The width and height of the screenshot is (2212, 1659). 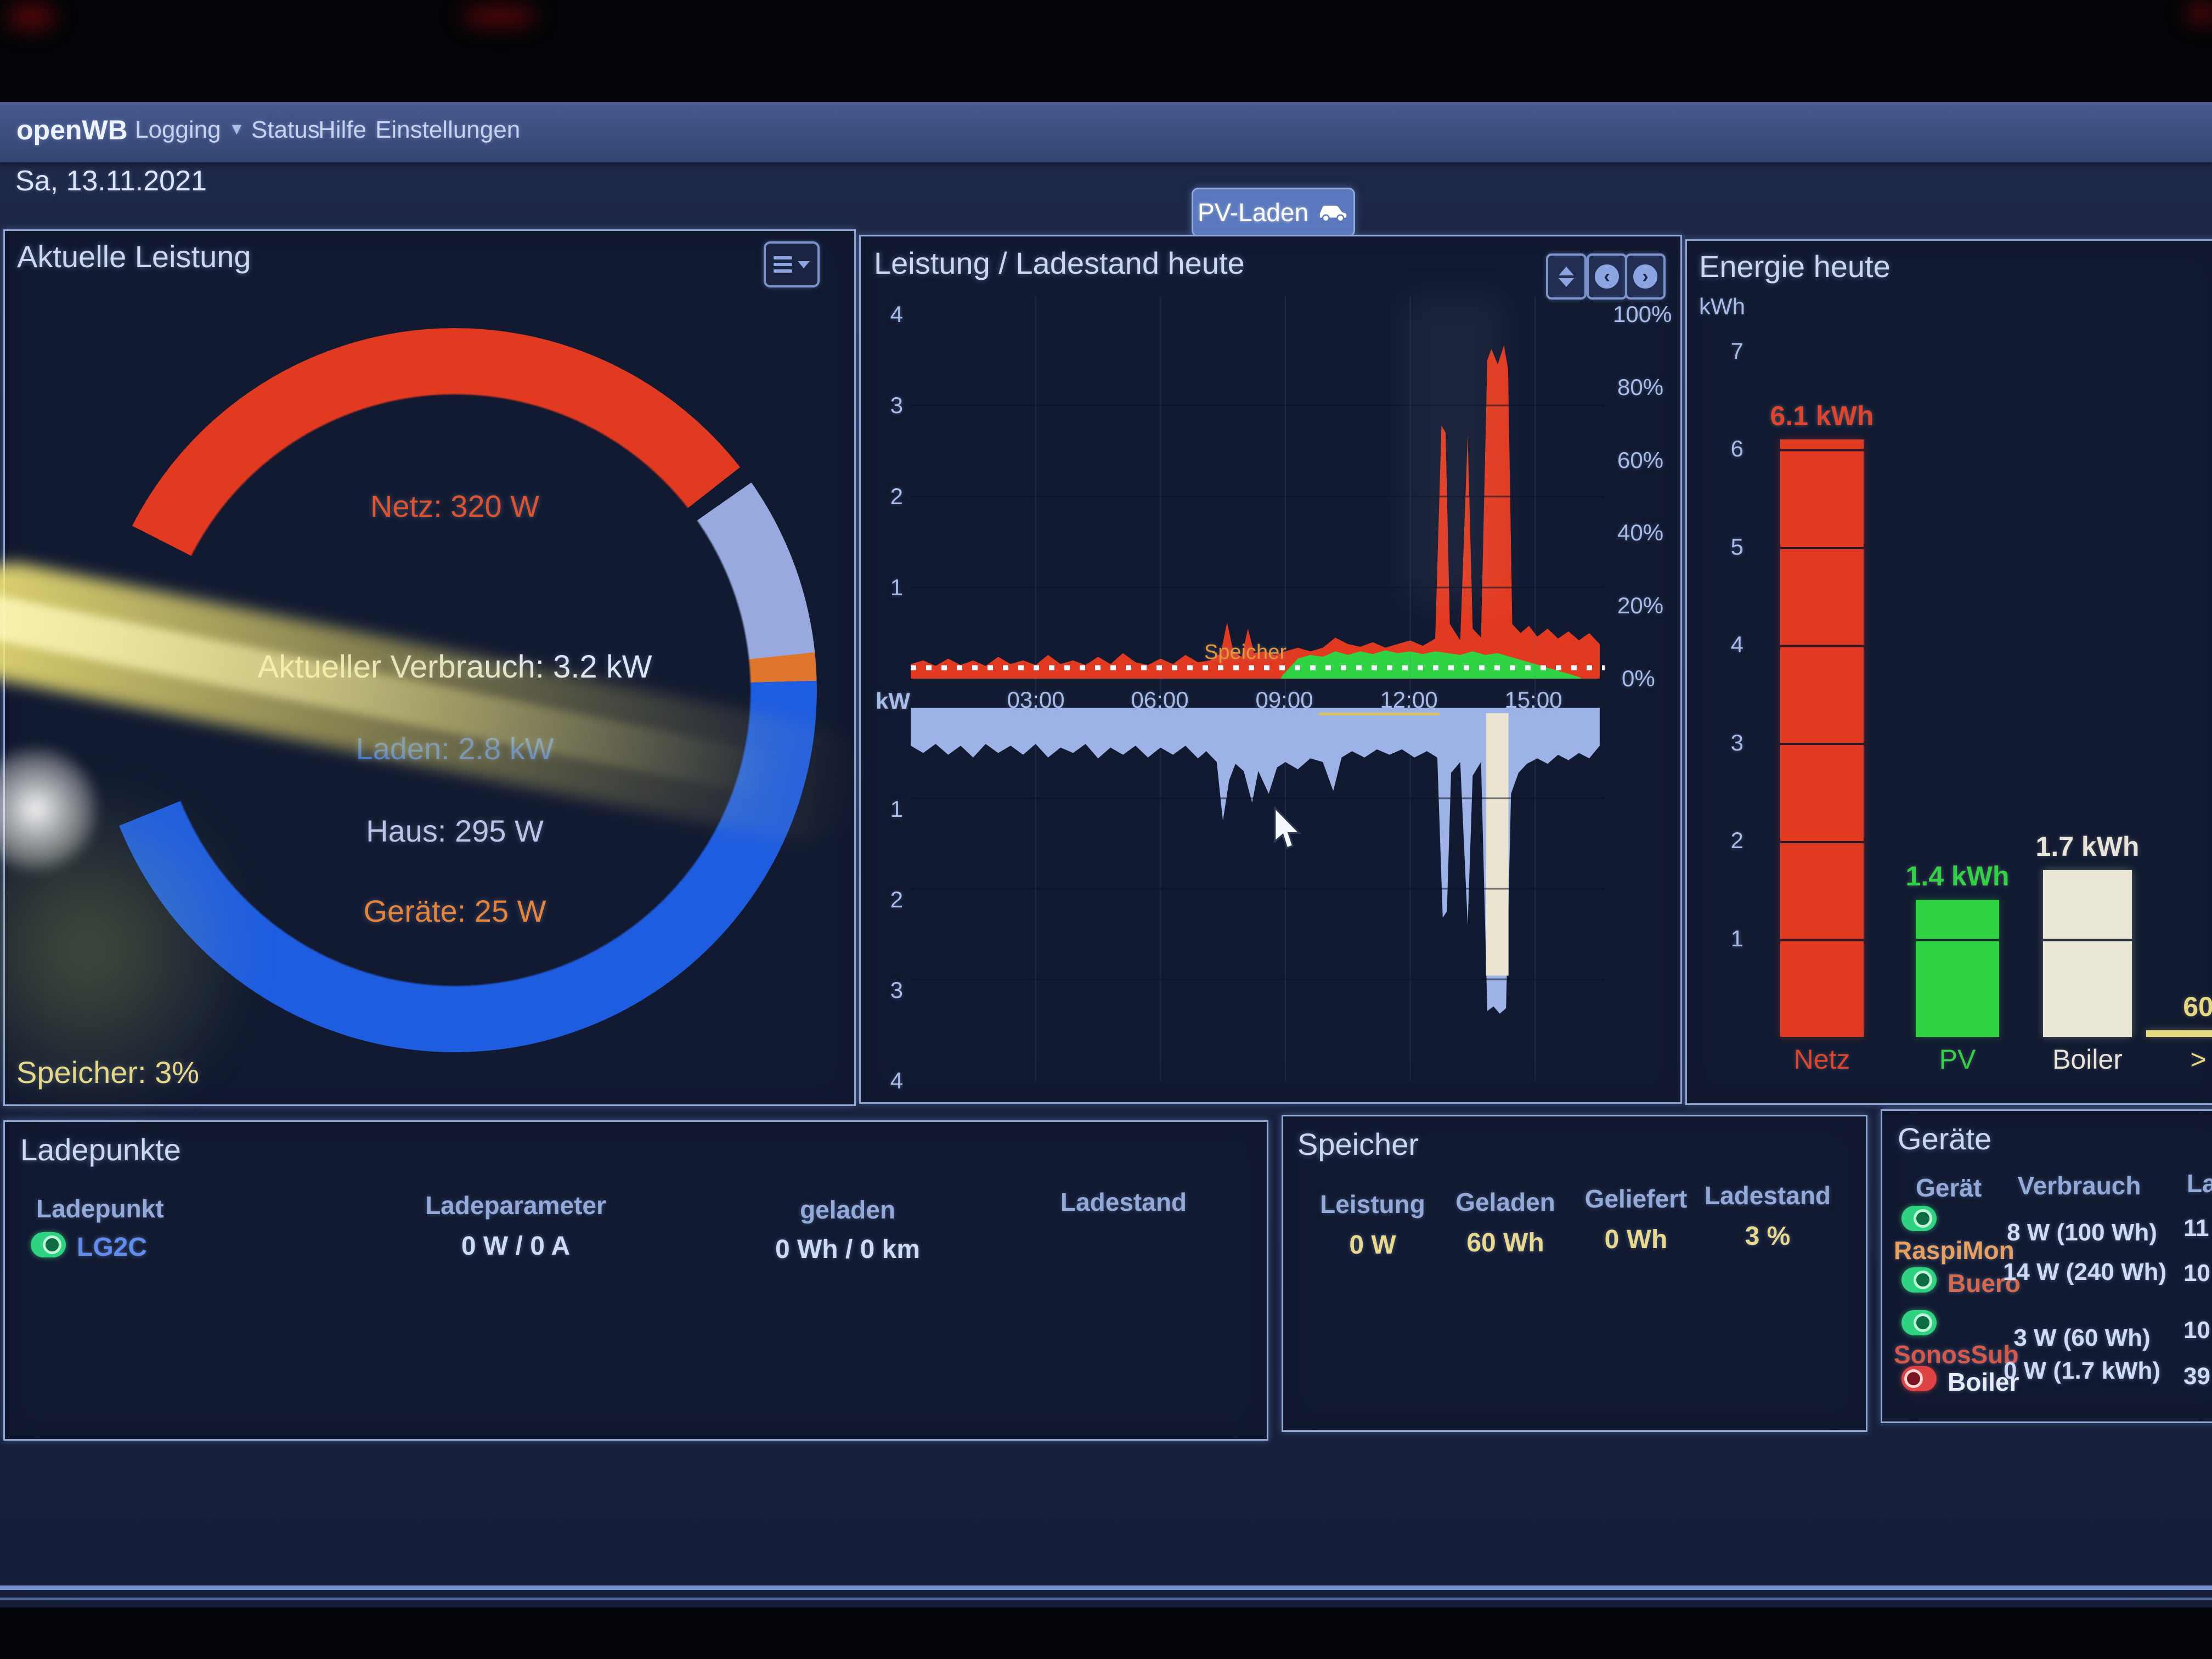 What do you see at coordinates (2082, 1232) in the screenshot?
I see `device-verbrauch: 8 W (100 Wh)` at bounding box center [2082, 1232].